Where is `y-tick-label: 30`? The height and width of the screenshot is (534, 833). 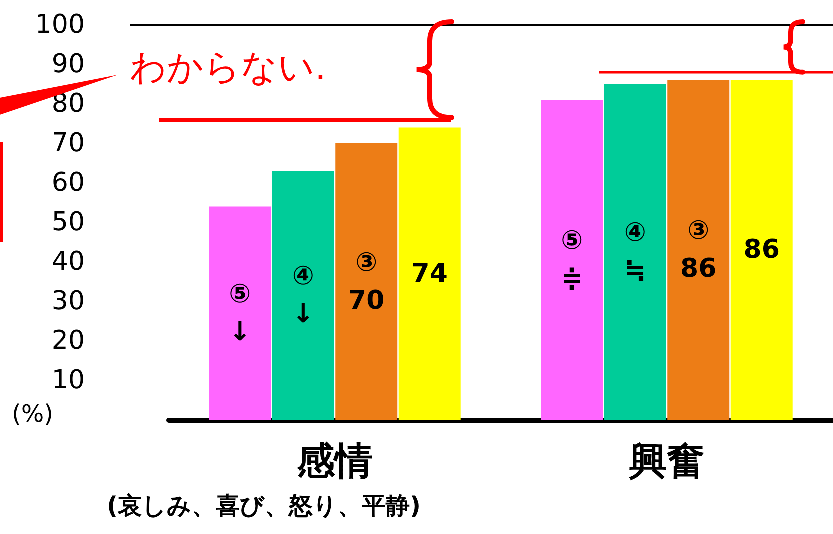 y-tick-label: 30 is located at coordinates (68, 301).